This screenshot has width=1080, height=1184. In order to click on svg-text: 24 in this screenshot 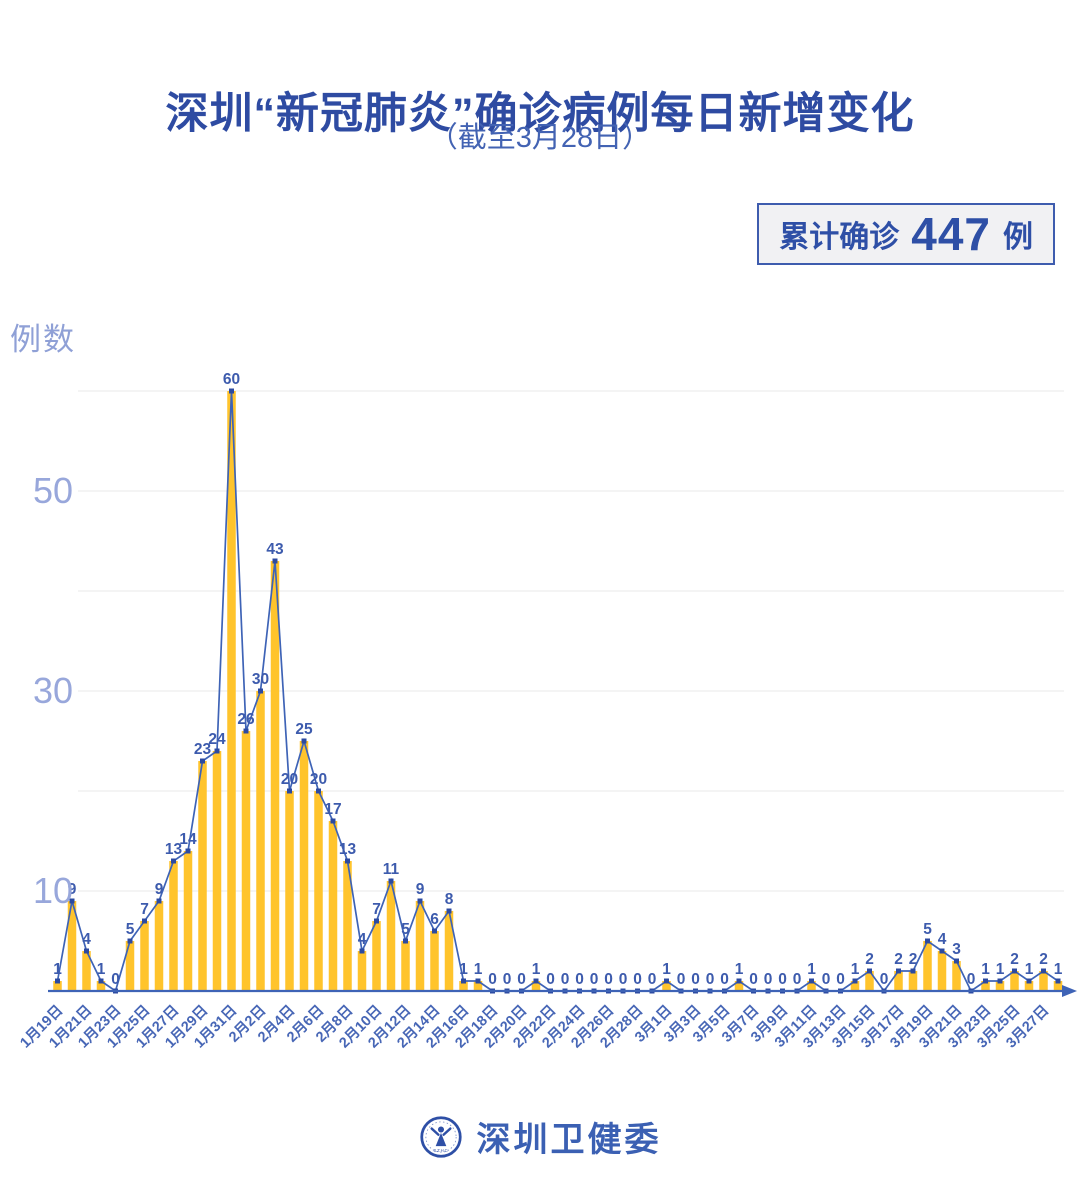, I will do `click(217, 739)`.